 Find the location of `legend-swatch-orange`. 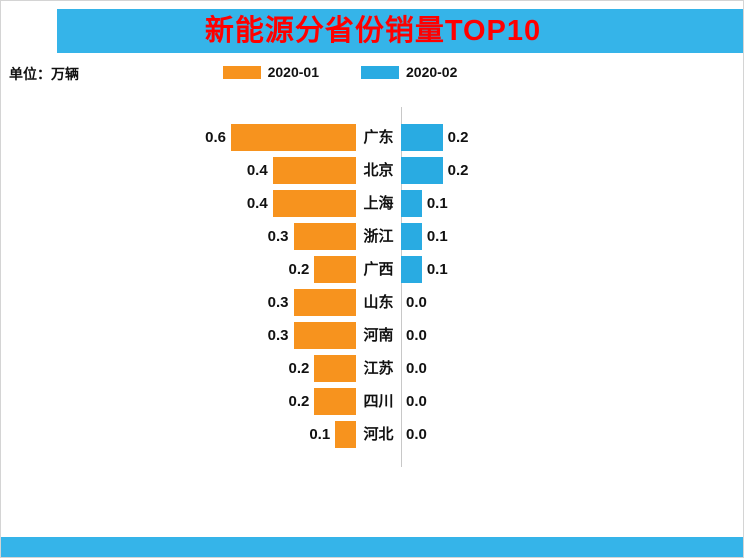

legend-swatch-orange is located at coordinates (241, 72).